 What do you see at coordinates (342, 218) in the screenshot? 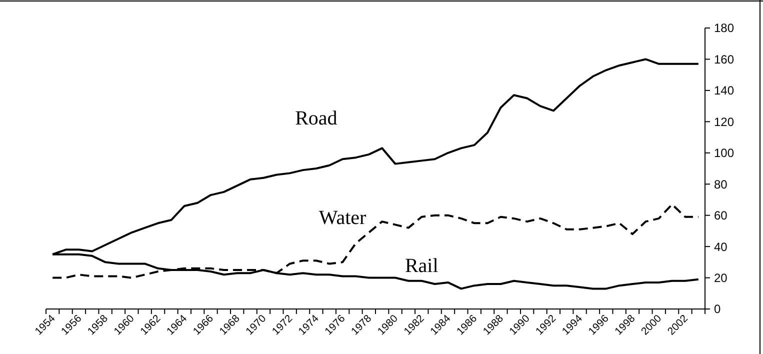
I see `series-label: Water` at bounding box center [342, 218].